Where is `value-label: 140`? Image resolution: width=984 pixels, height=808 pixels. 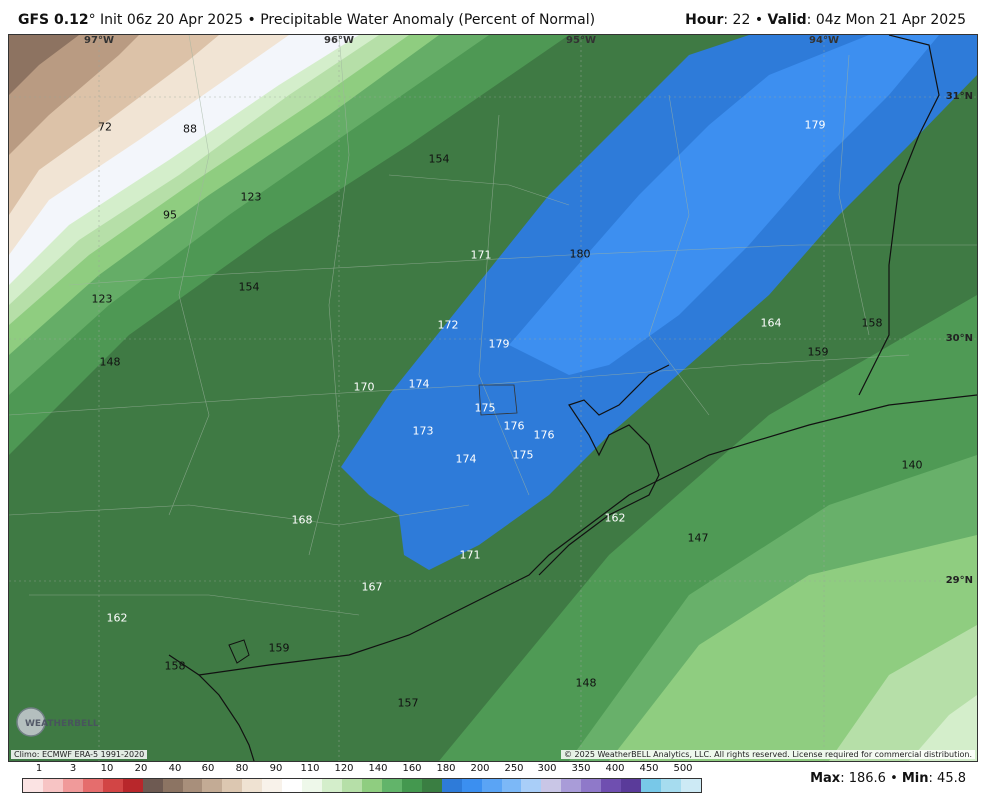 value-label: 140 is located at coordinates (912, 465).